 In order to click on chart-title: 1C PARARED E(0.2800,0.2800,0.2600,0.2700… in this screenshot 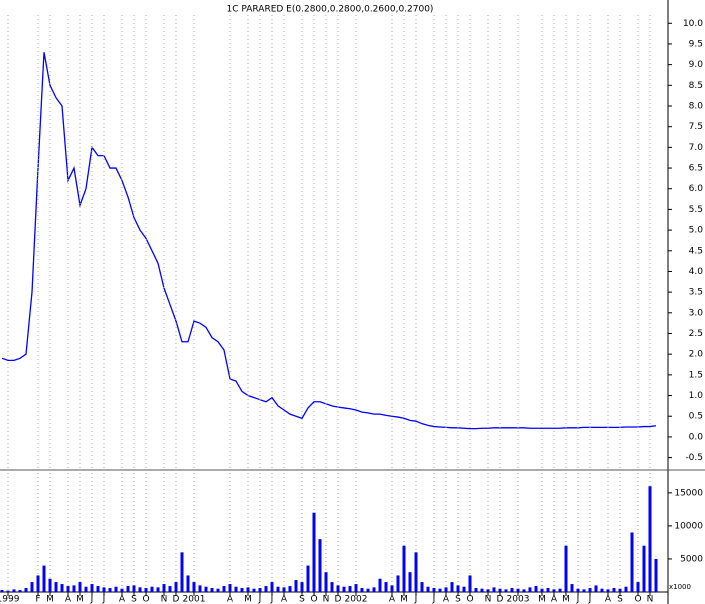, I will do `click(330, 10)`.